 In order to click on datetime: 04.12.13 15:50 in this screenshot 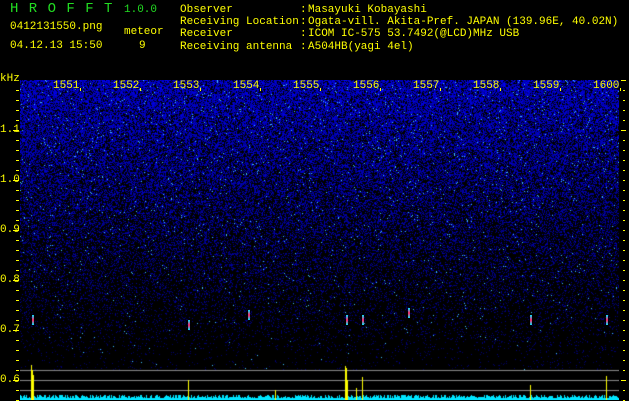, I will do `click(56, 46)`.